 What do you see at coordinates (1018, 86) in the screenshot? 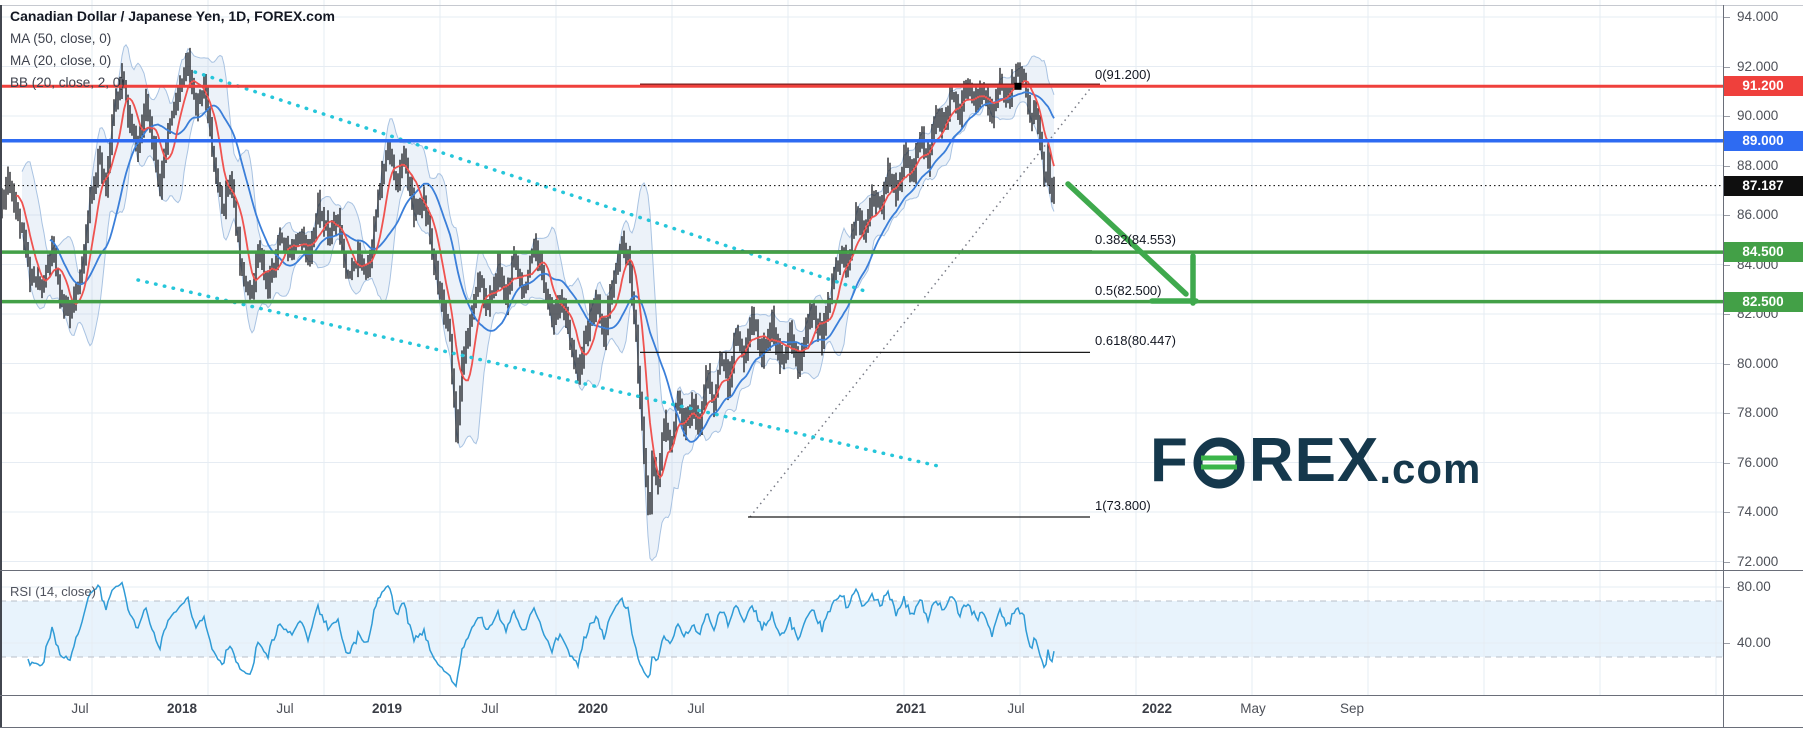
I see `drawing-anchor-handle` at bounding box center [1018, 86].